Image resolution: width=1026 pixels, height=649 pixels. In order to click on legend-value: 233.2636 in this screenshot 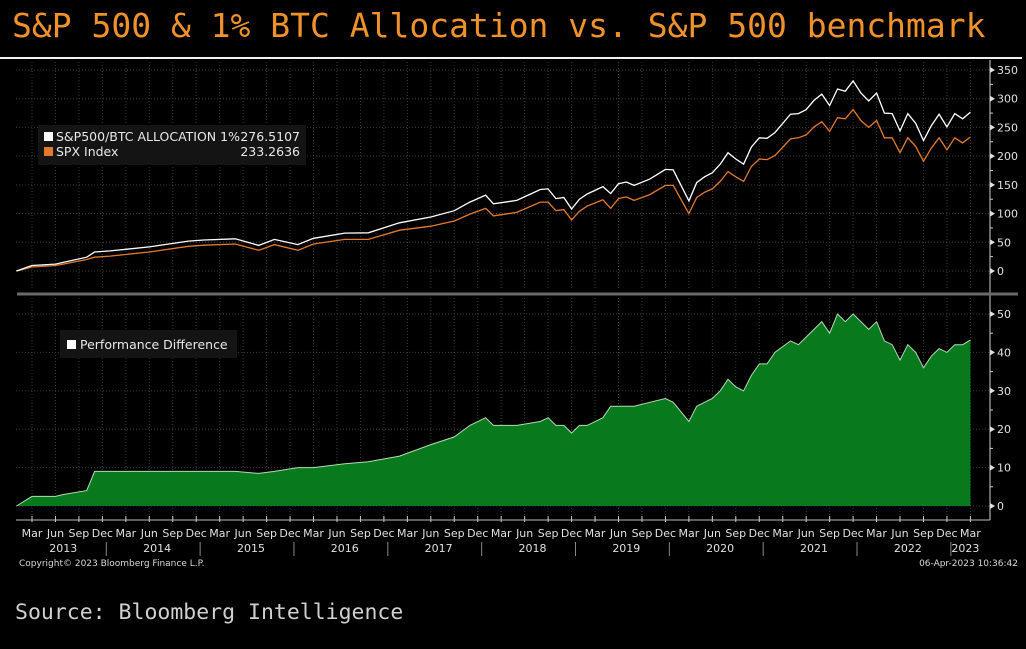, I will do `click(270, 151)`.